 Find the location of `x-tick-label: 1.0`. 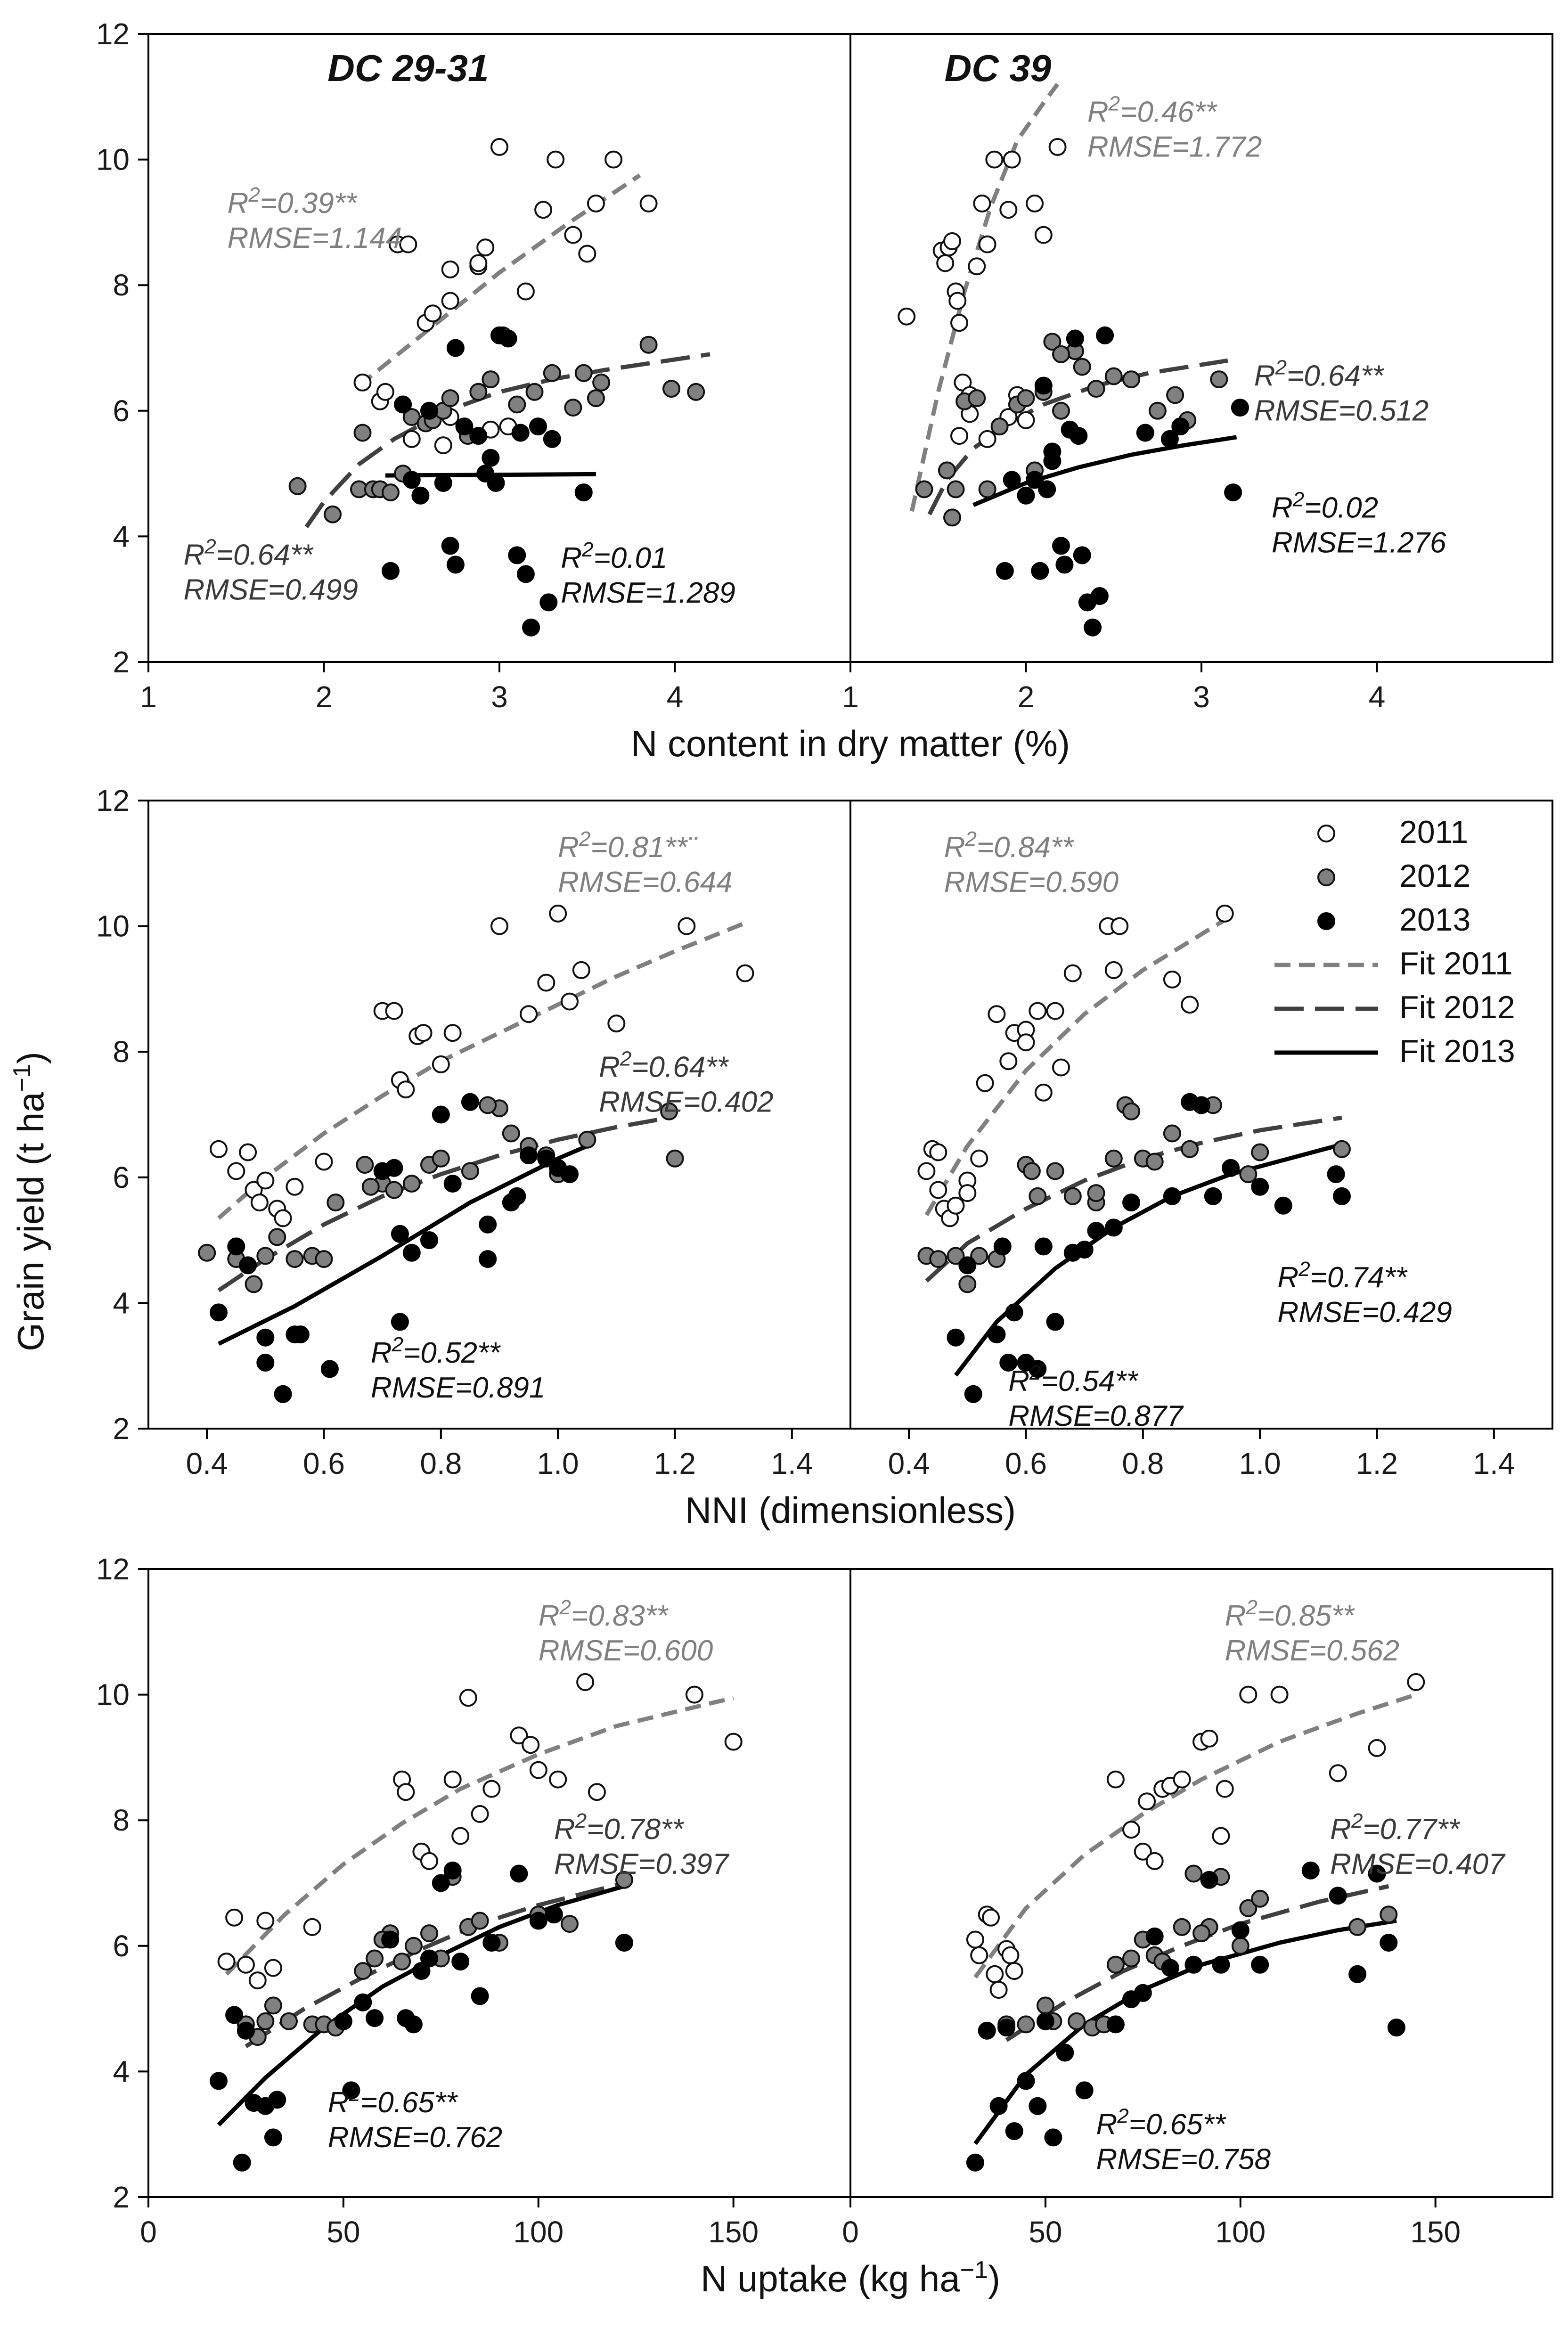

x-tick-label: 1.0 is located at coordinates (1260, 1463).